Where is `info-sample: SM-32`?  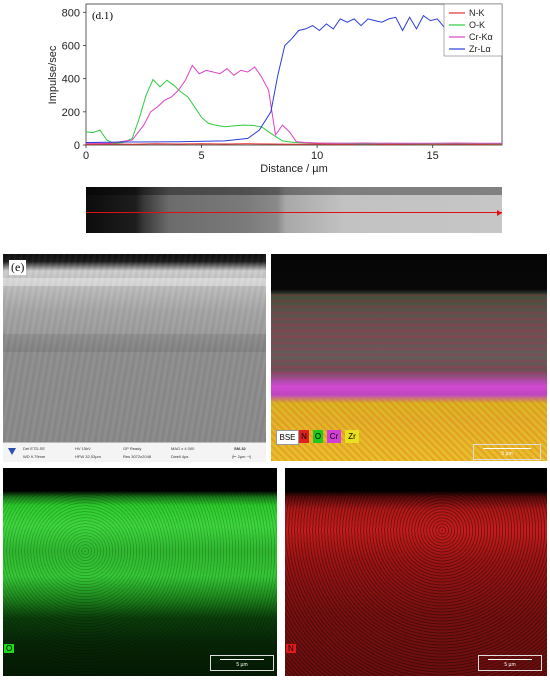 info-sample: SM-32 is located at coordinates (240, 448).